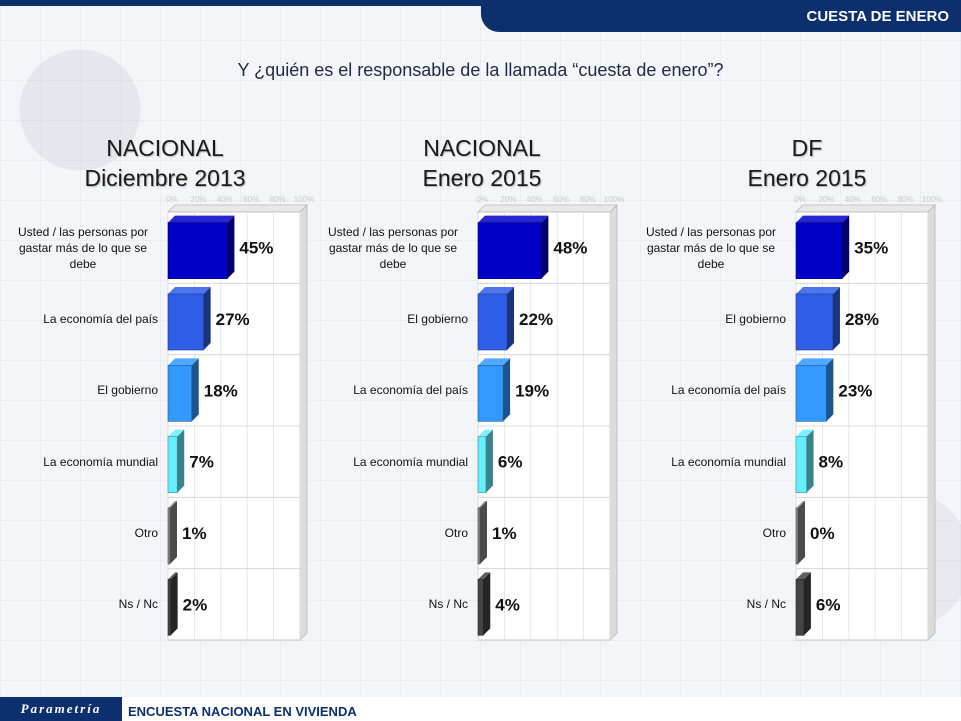 This screenshot has width=961, height=721. I want to click on chart-3-data-label: 23%, so click(855, 390).